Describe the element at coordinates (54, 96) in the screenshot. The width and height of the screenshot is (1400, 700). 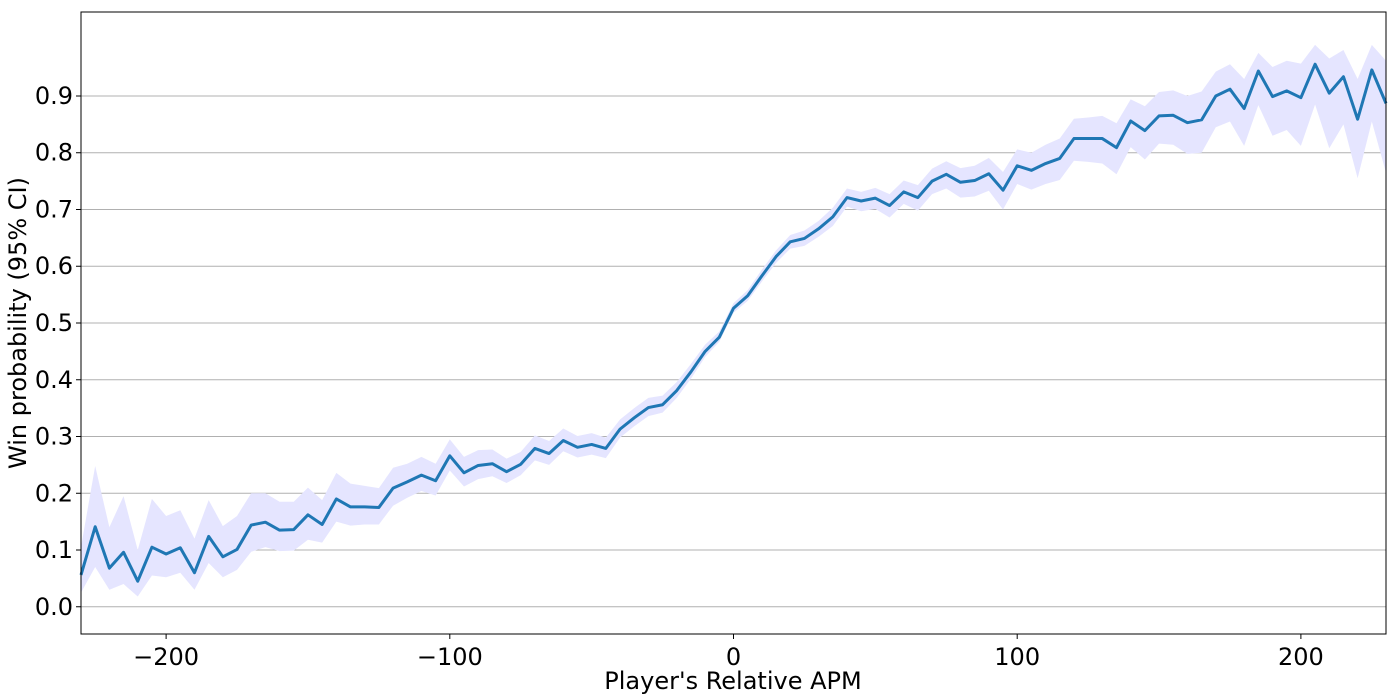
I see `y-tick-label: 0.9` at that location.